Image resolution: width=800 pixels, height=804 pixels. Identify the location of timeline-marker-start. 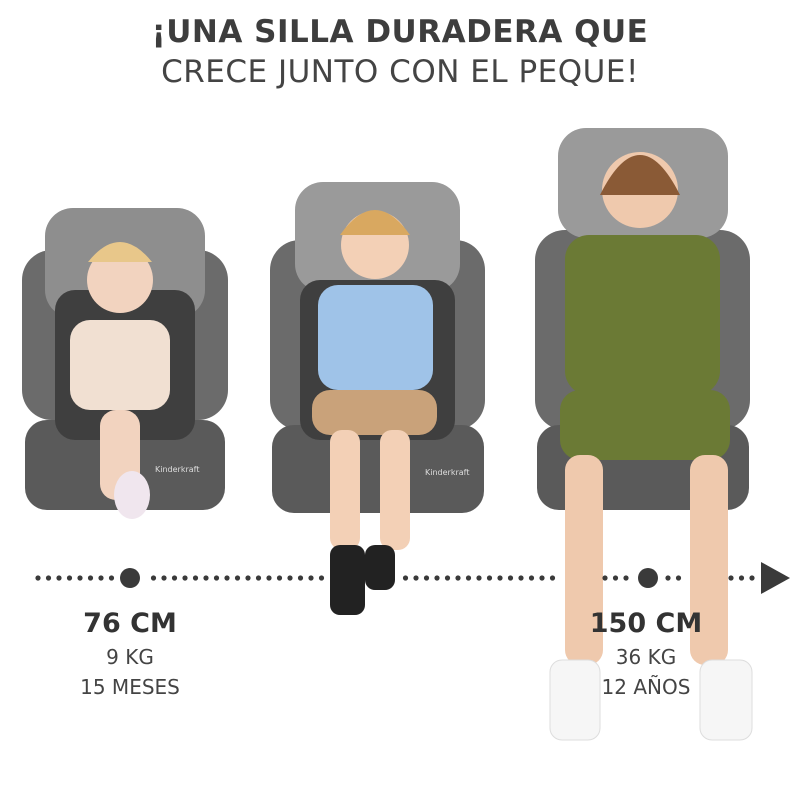
(130, 578).